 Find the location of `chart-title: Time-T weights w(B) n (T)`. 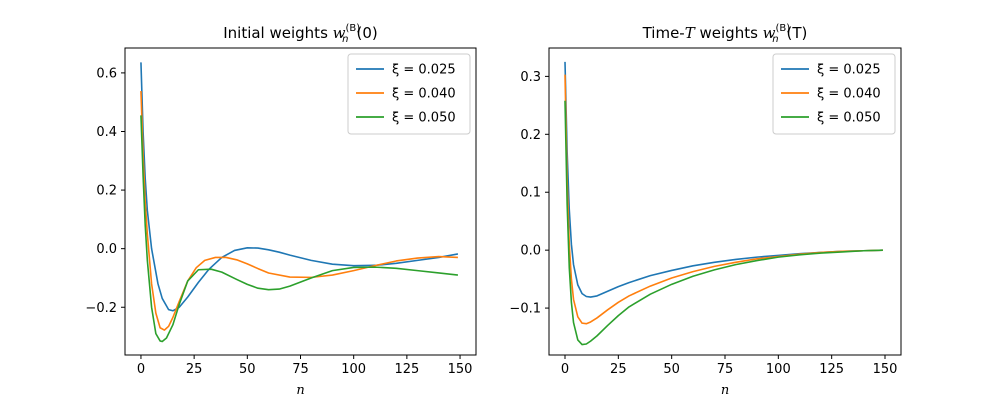

chart-title: Time-T weights w(B) n (T) is located at coordinates (725, 34).